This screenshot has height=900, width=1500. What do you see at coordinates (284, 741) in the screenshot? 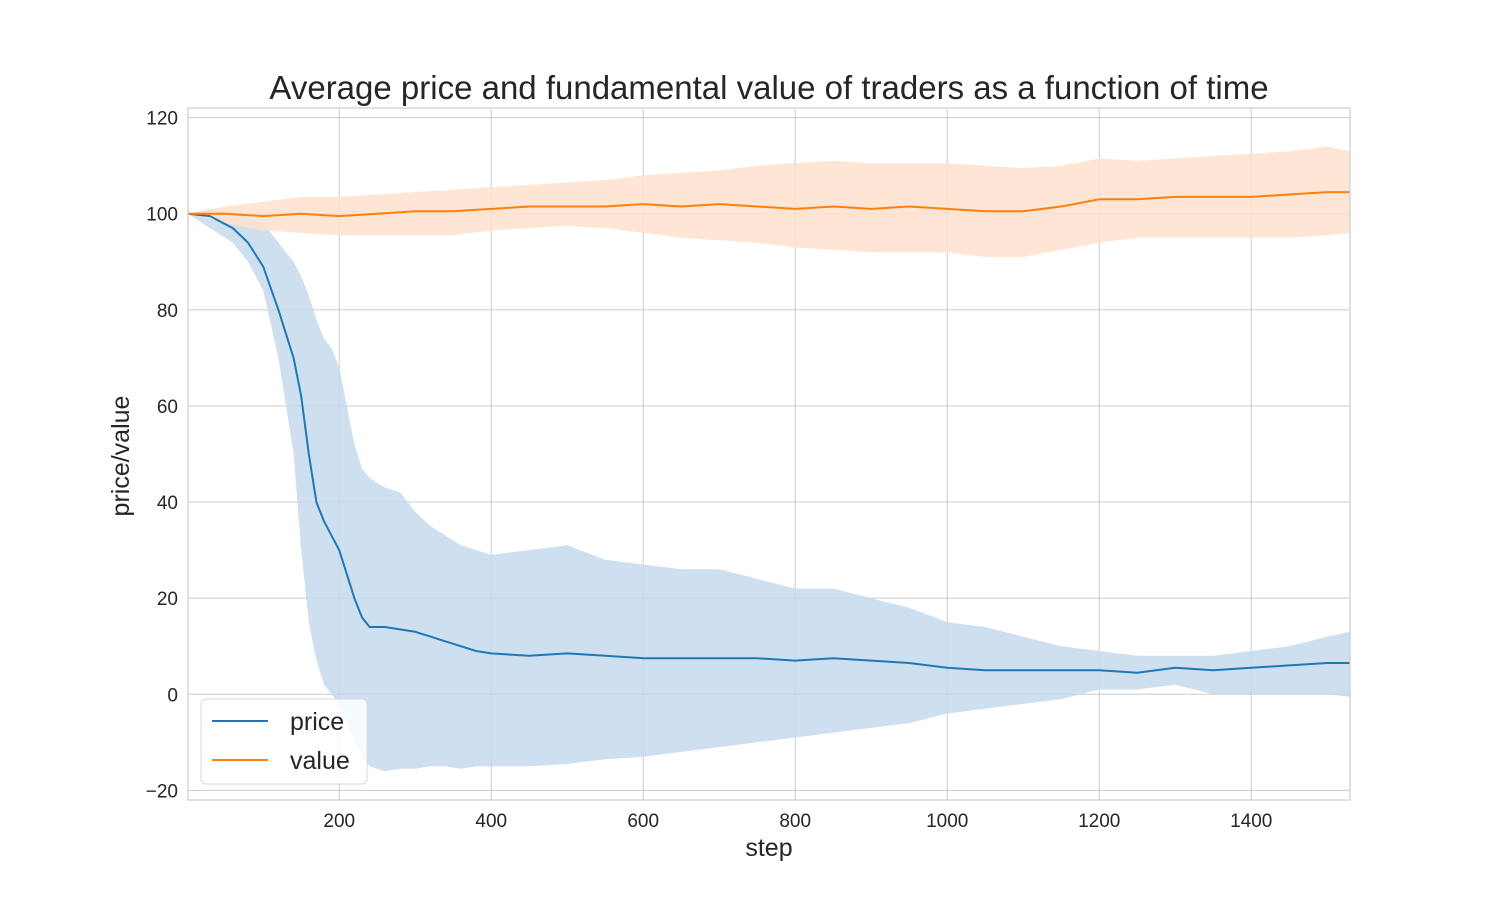
I see `legend: price value` at bounding box center [284, 741].